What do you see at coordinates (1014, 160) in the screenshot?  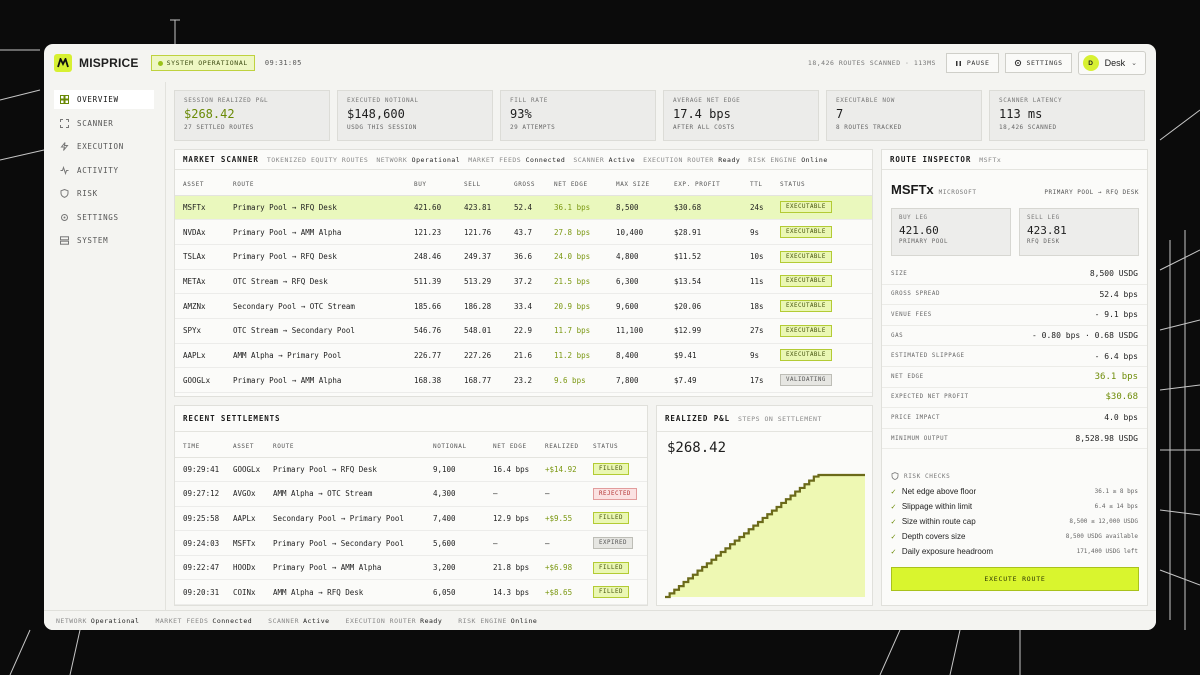 I see `inspector-header: ROUTE INSPECTOR MSFTx` at bounding box center [1014, 160].